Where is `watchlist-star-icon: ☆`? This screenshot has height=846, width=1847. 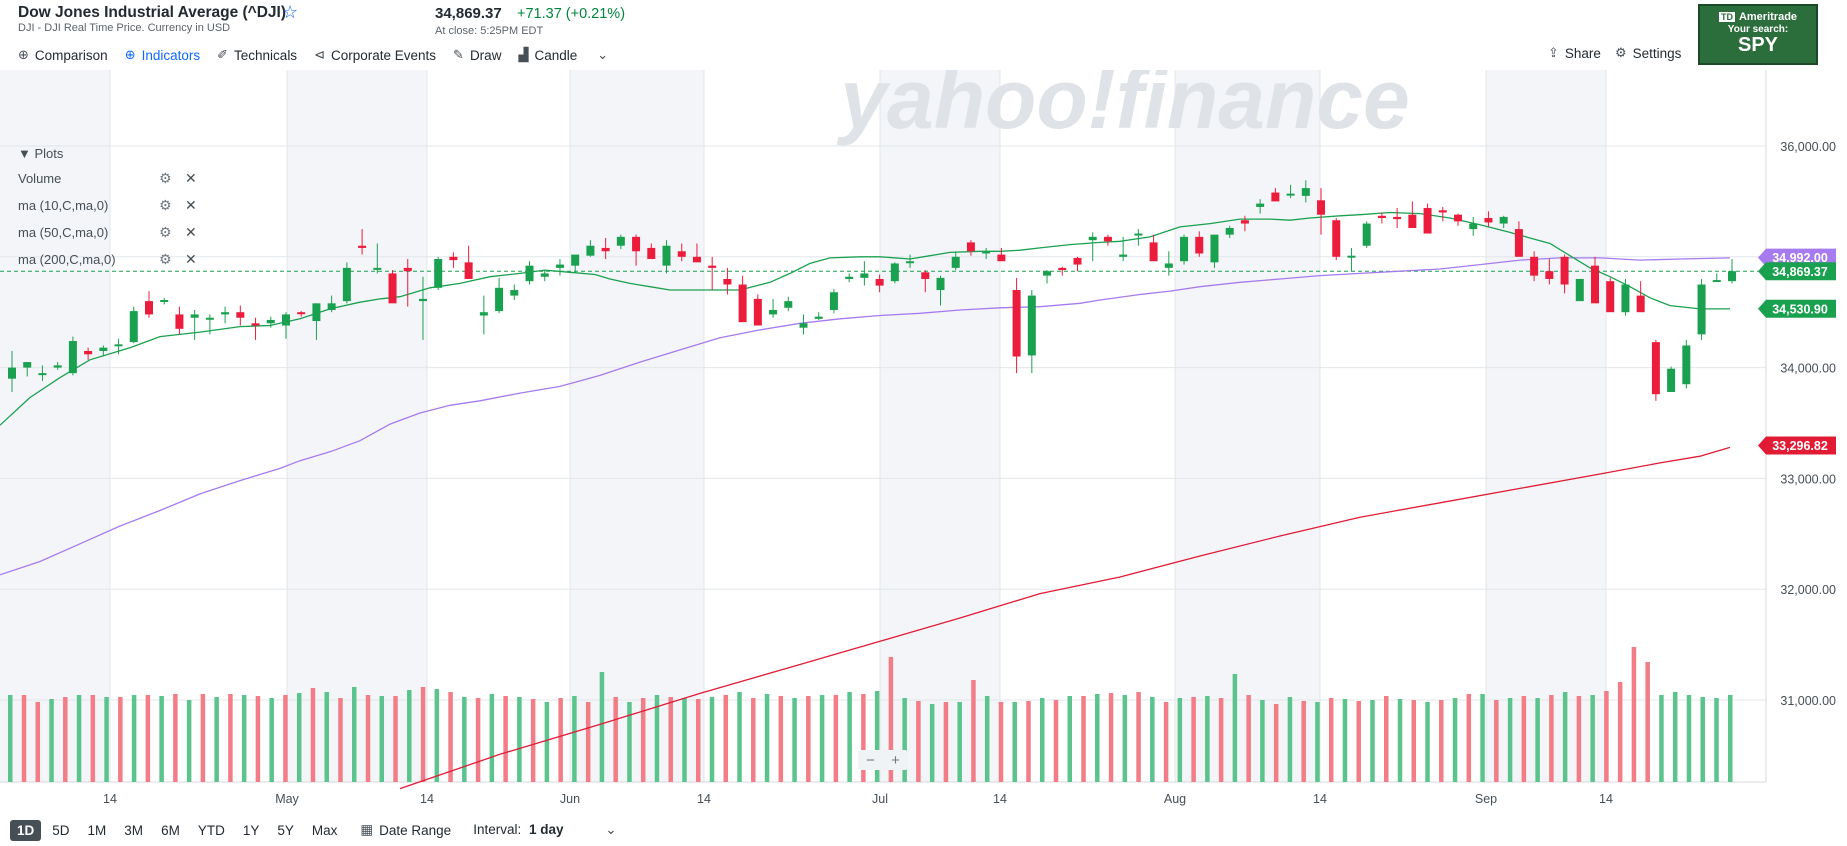
watchlist-star-icon: ☆ is located at coordinates (290, 12).